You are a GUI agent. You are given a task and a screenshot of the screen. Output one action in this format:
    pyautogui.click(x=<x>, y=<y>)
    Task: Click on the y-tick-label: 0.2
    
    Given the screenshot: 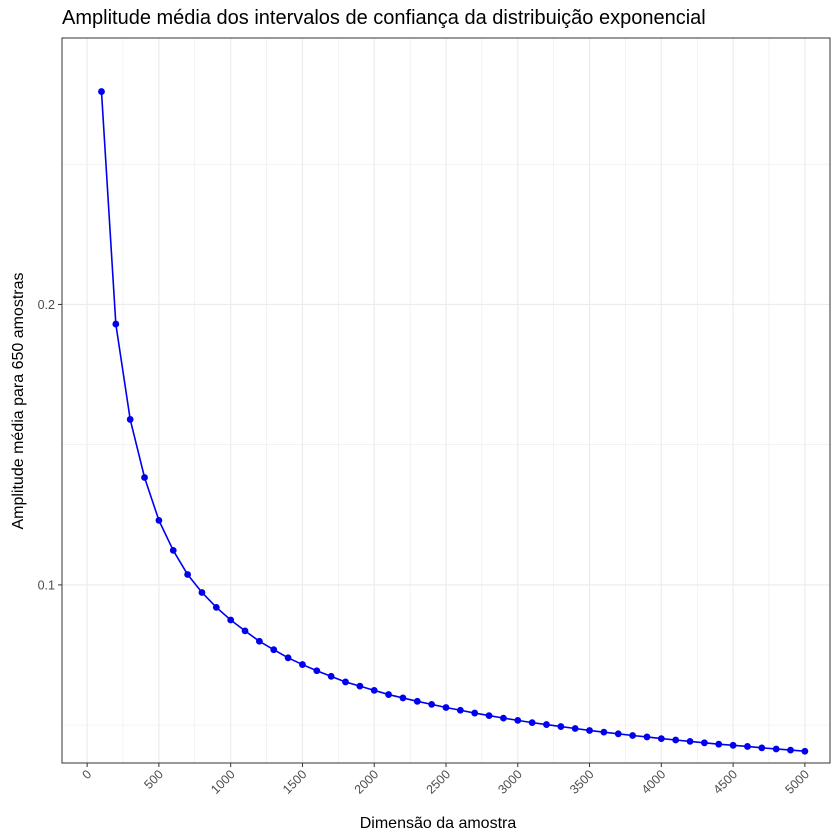 What is the action you would take?
    pyautogui.click(x=46, y=305)
    